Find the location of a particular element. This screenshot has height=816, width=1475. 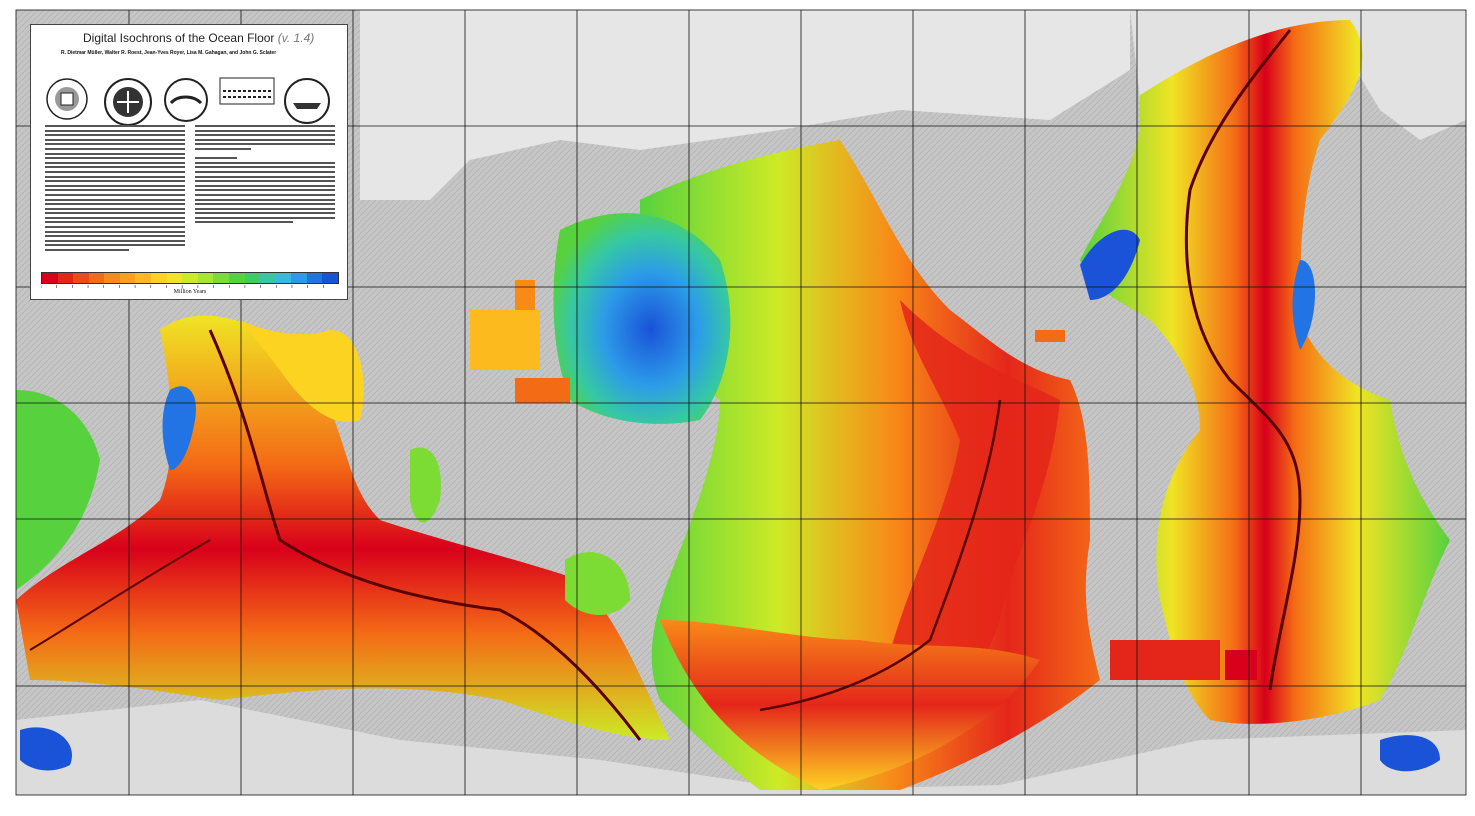

philippine-sea is located at coordinates (505, 340).